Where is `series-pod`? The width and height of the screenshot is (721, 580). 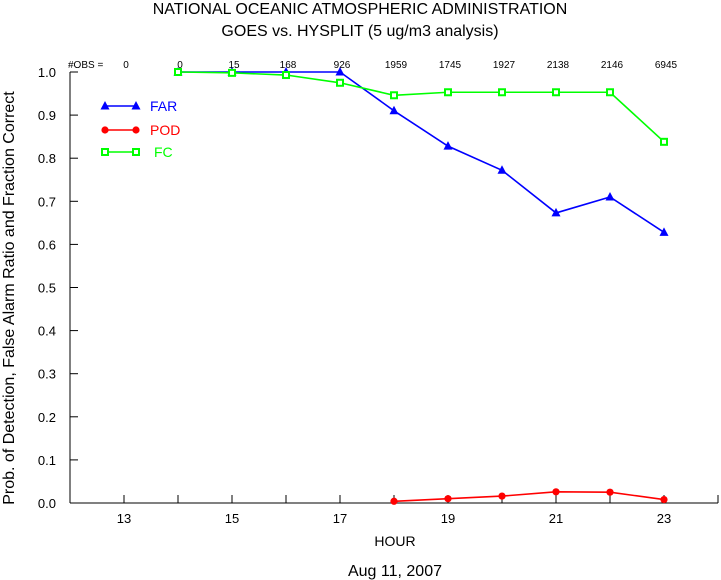 series-pod is located at coordinates (529, 496).